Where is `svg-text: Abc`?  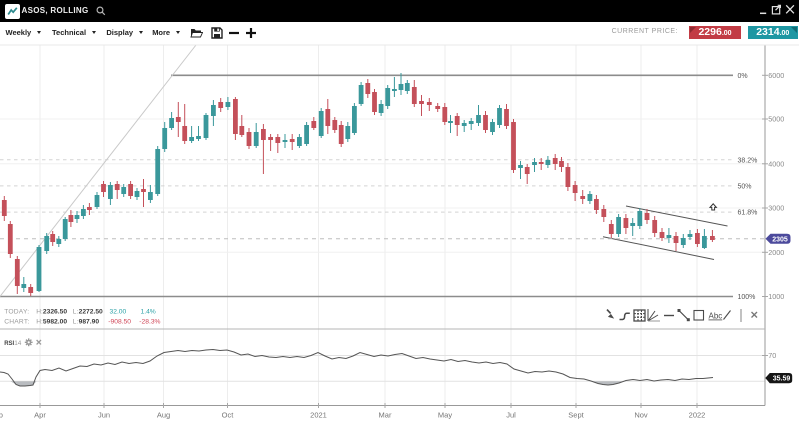
svg-text: Abc is located at coordinates (716, 316).